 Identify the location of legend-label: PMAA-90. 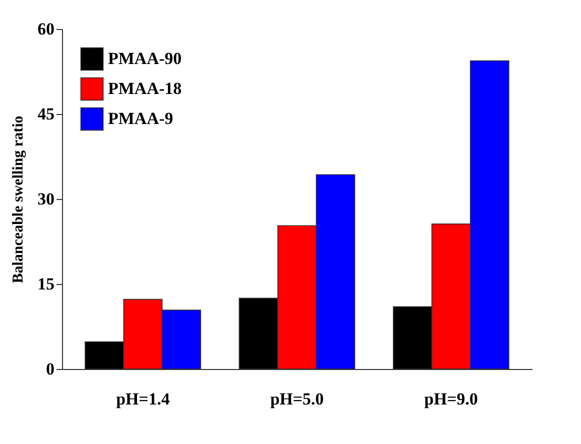
(145, 58).